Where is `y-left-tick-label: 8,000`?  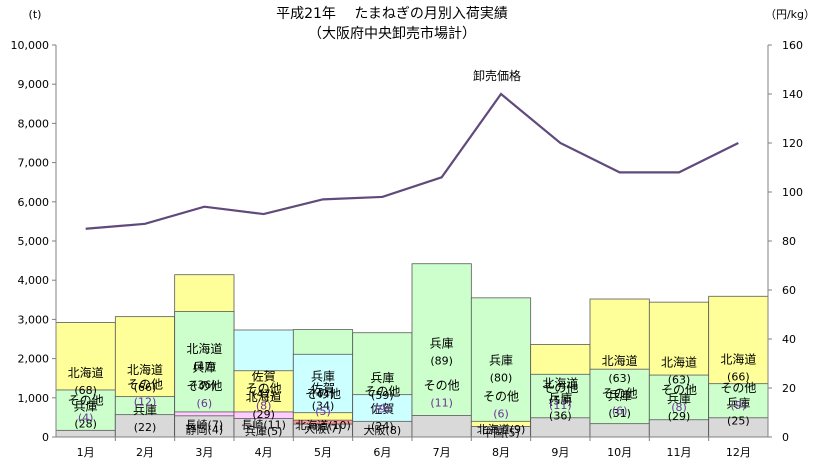 y-left-tick-label: 8,000 is located at coordinates (34, 123).